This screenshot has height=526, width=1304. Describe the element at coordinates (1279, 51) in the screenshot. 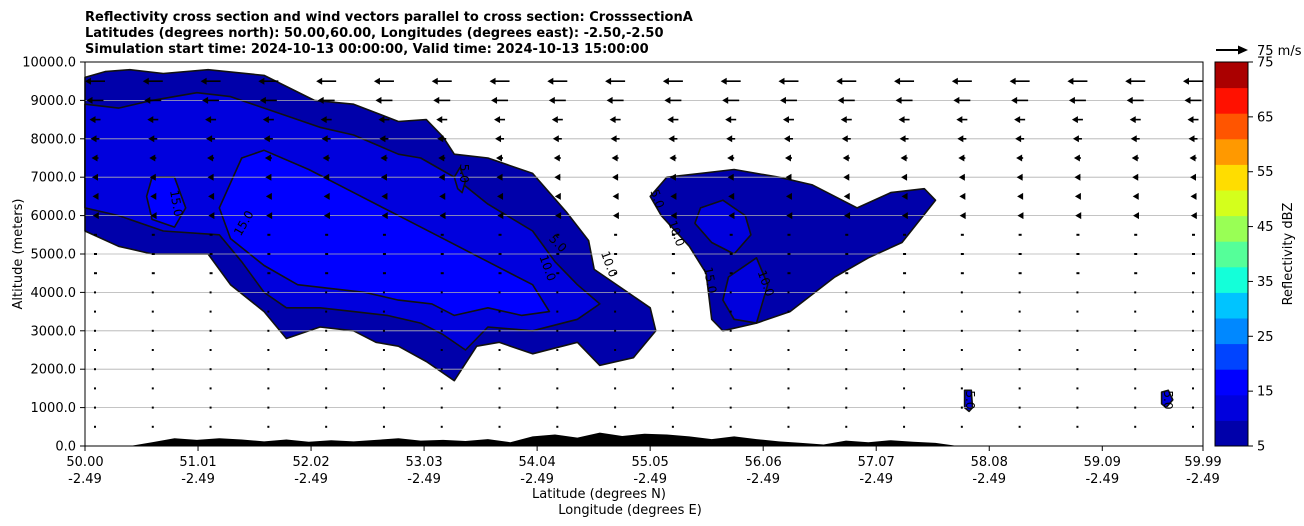

I see `quiver-key-label: 75 m/s` at that location.